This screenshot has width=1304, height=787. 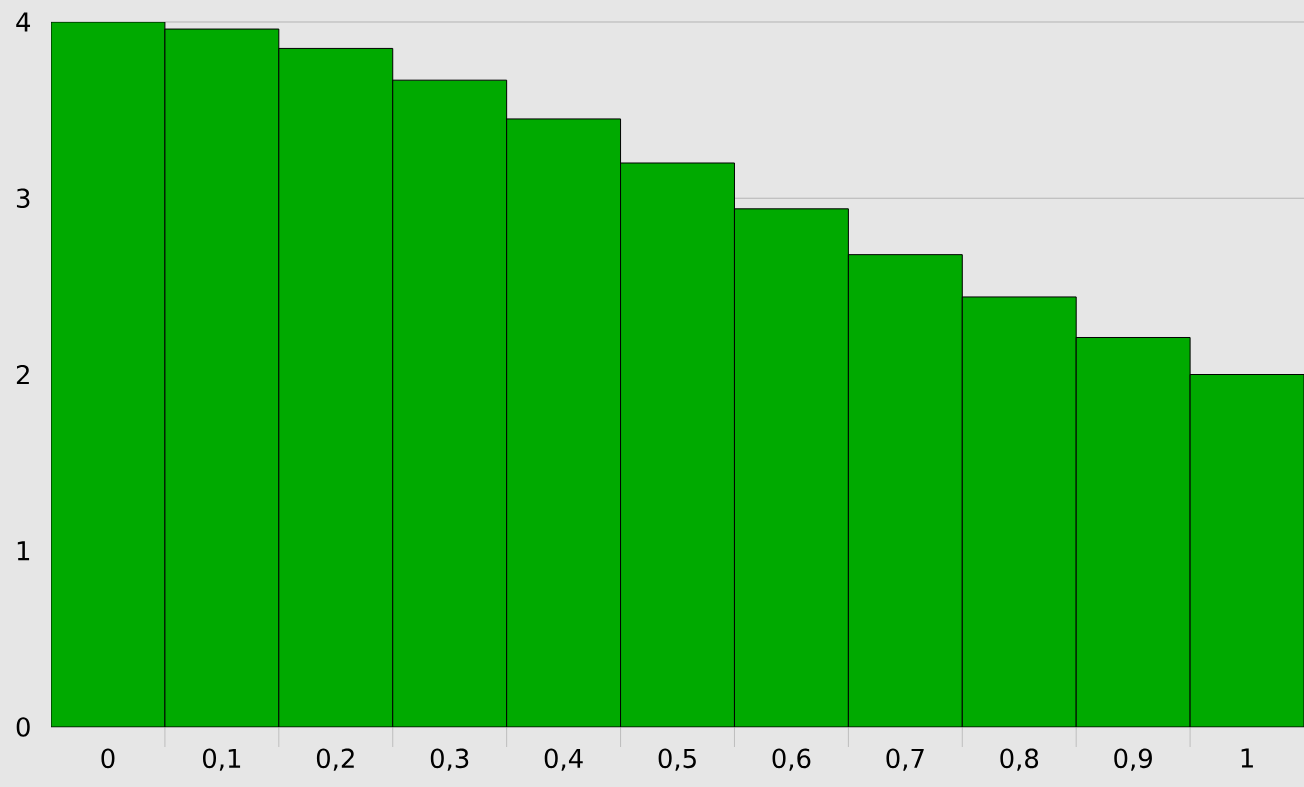 I want to click on x-tick-label: 0,4, so click(x=563, y=759).